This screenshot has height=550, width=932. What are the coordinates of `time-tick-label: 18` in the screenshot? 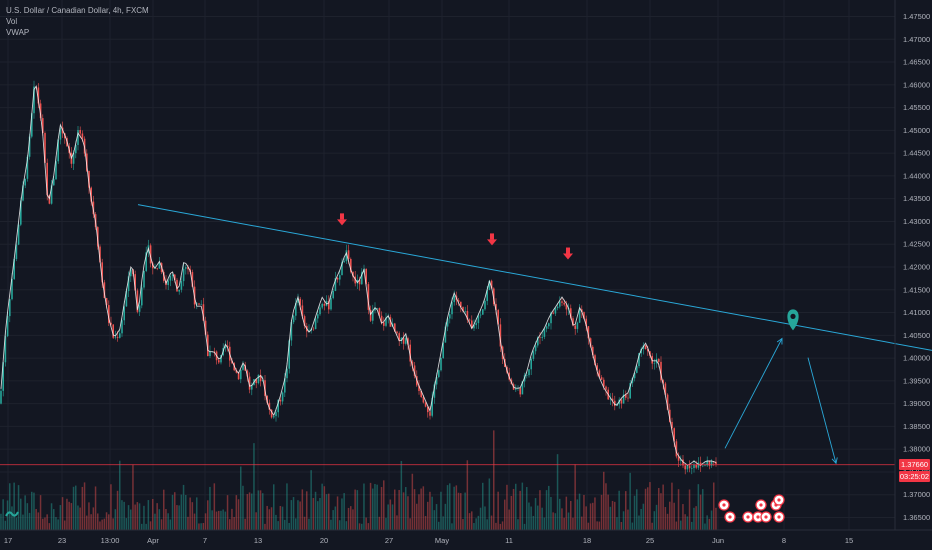 It's located at (587, 540).